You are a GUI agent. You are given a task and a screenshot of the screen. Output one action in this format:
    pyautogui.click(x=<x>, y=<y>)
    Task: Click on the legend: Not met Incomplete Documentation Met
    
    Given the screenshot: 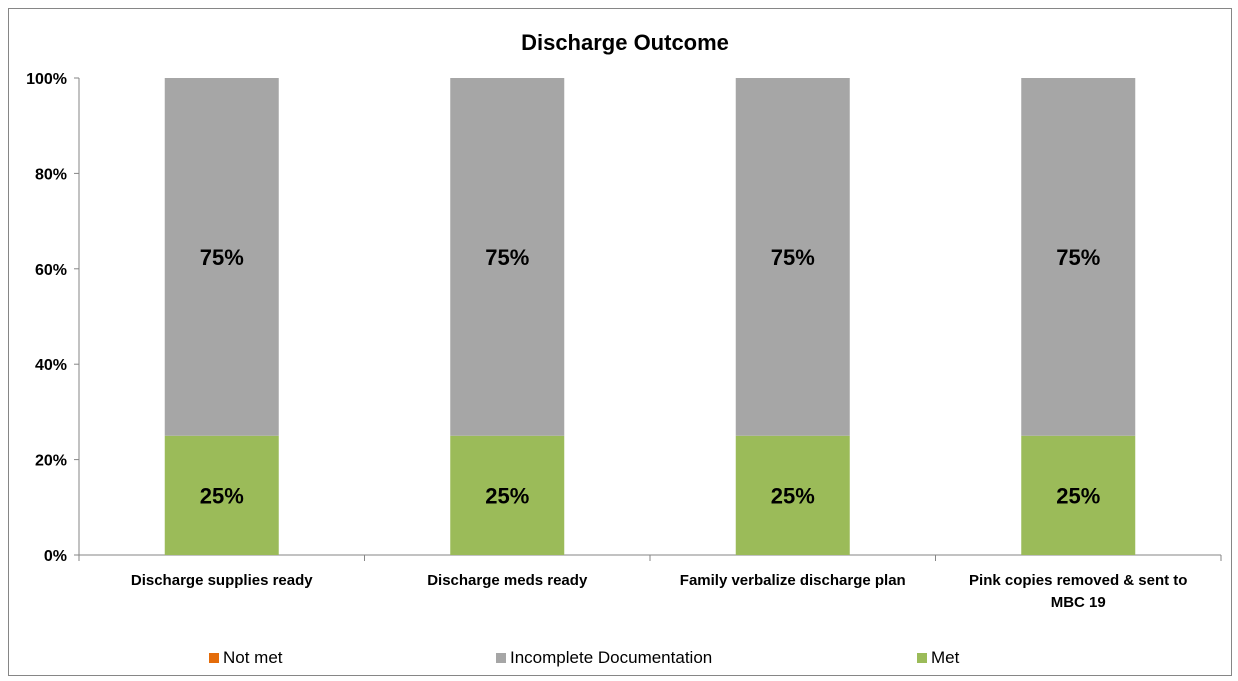 What is the action you would take?
    pyautogui.click(x=584, y=657)
    